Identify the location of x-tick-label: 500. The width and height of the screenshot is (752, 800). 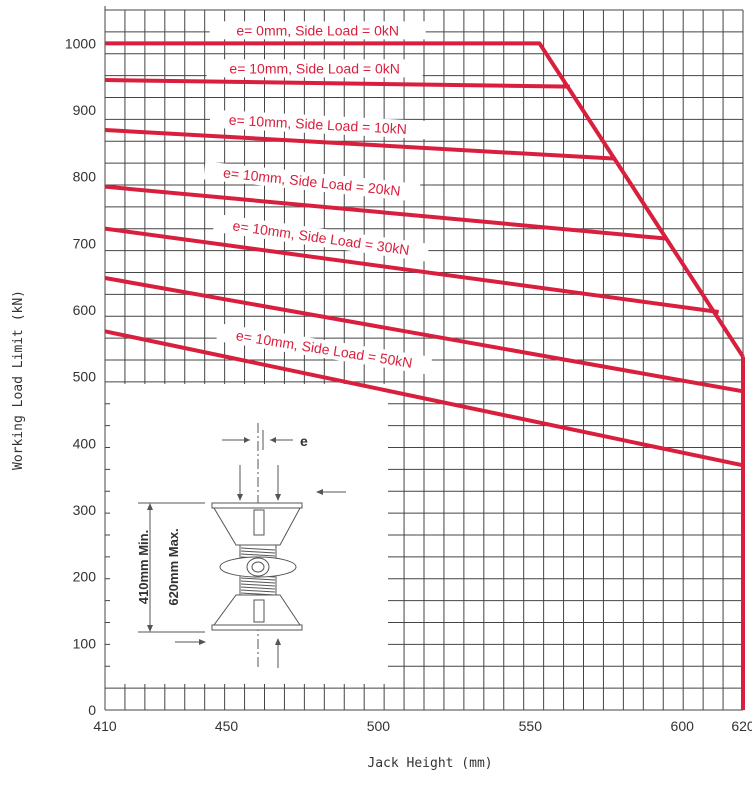
(379, 726).